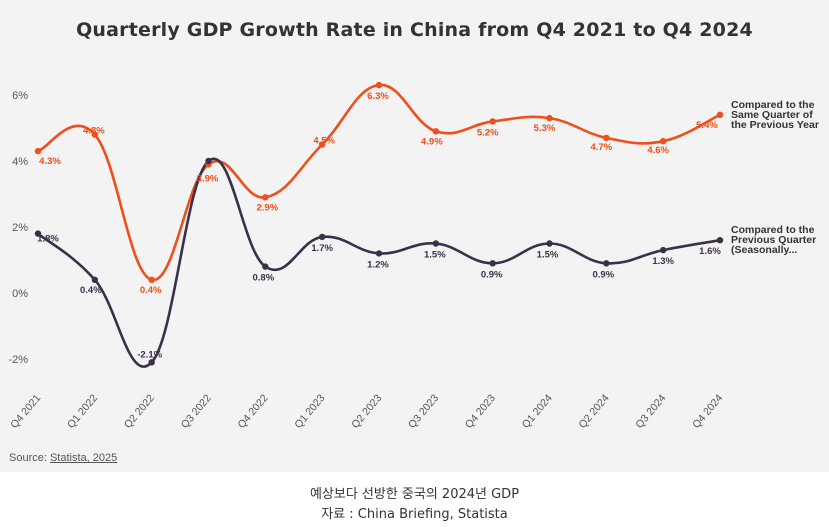  Describe the element at coordinates (309, 411) in the screenshot. I see `x-tick-label: Q1 2023` at that location.